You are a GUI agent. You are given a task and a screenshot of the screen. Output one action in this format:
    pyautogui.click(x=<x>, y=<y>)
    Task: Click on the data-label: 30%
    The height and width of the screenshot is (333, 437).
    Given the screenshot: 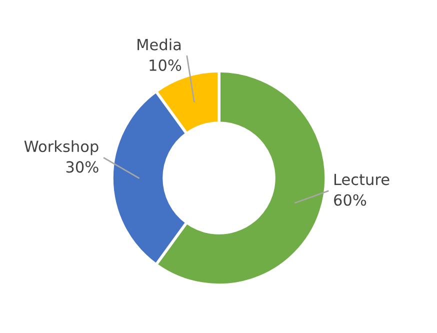 What is the action you would take?
    pyautogui.click(x=82, y=167)
    